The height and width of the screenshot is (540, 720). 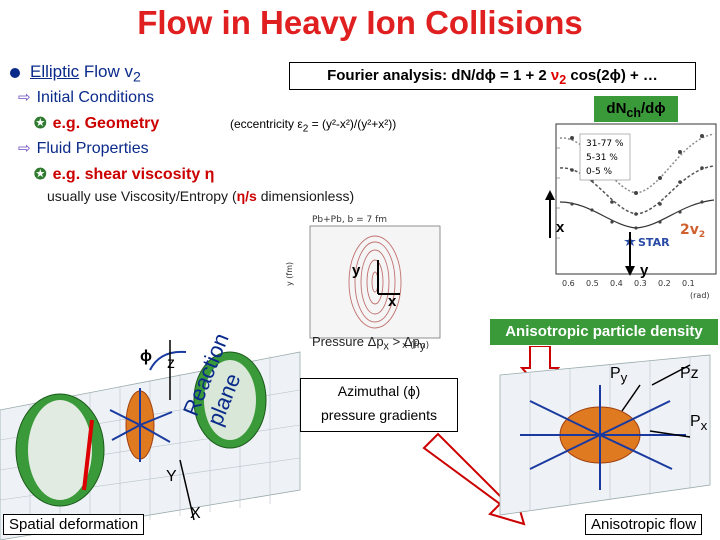 I want to click on contour-inset: Pb+Pb, b = 7 fm y (fm) x (fm), so click(x=363, y=283).